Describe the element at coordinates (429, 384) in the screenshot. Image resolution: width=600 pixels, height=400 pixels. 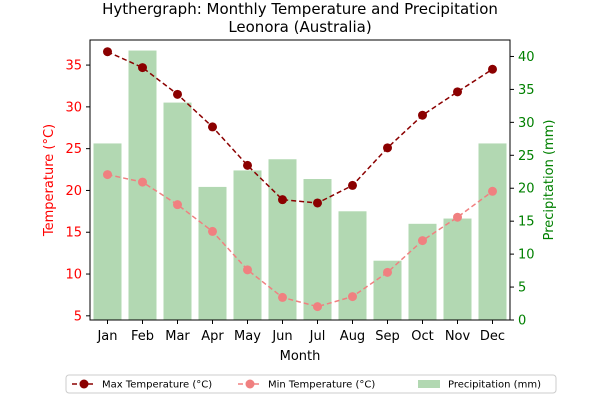
I see `legend-swatch-bar` at that location.